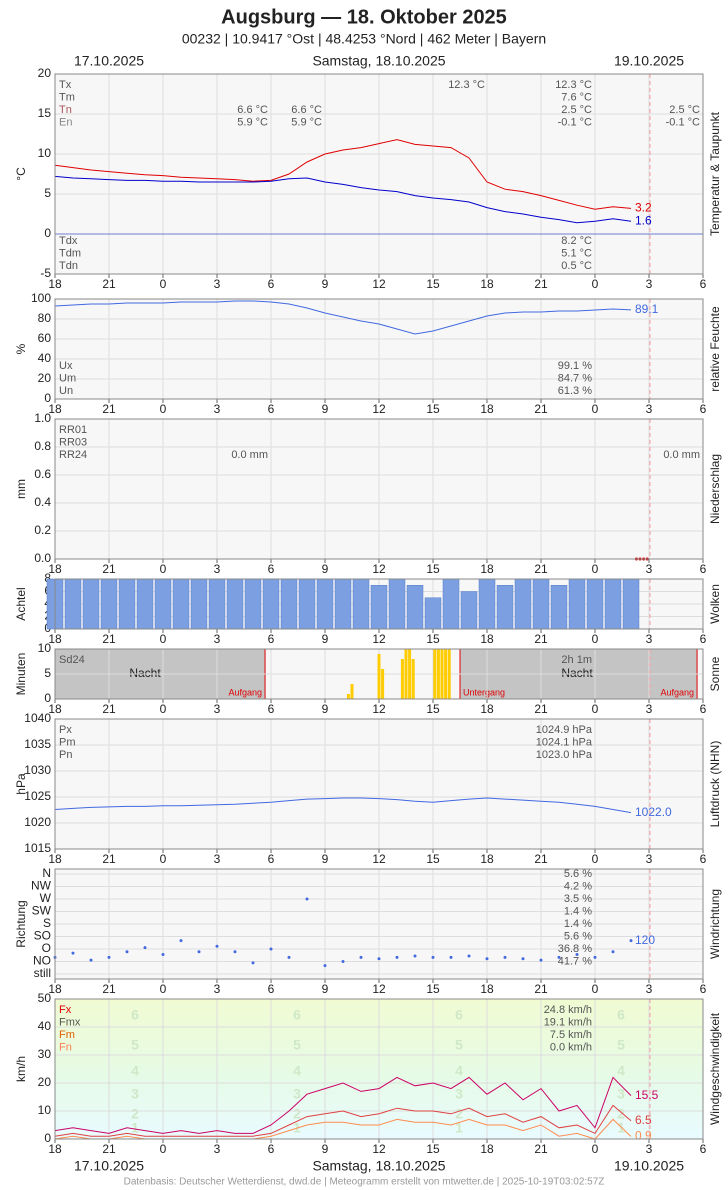  I want to click on y-tick-label: 0.6, so click(42, 474).